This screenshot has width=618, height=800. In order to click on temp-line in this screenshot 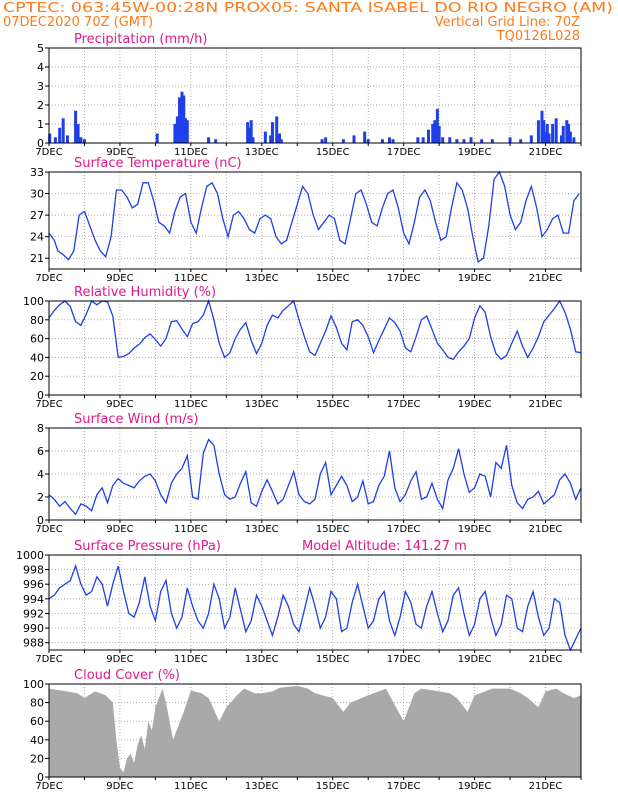, I will do `click(314, 216)`.